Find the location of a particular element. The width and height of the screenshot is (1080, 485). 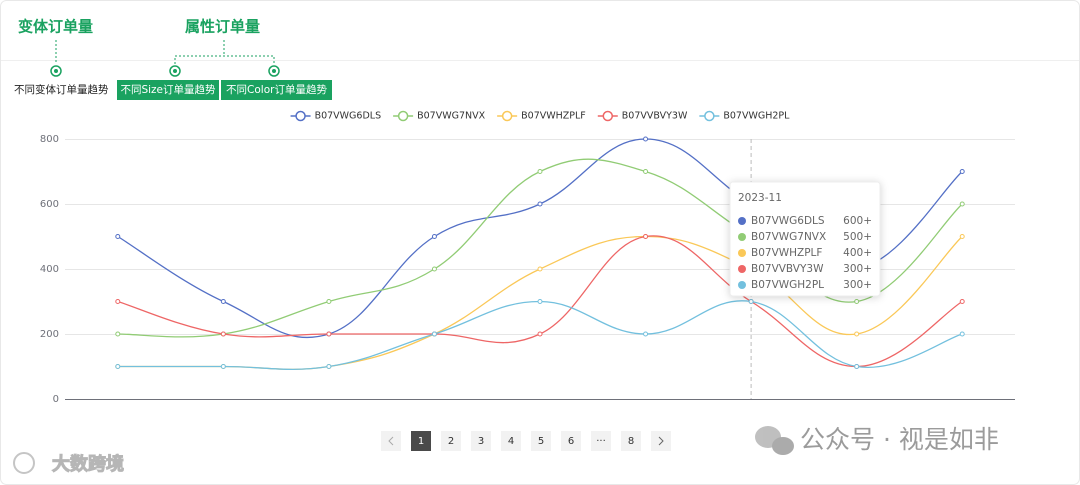

page-number: 6 is located at coordinates (571, 441).